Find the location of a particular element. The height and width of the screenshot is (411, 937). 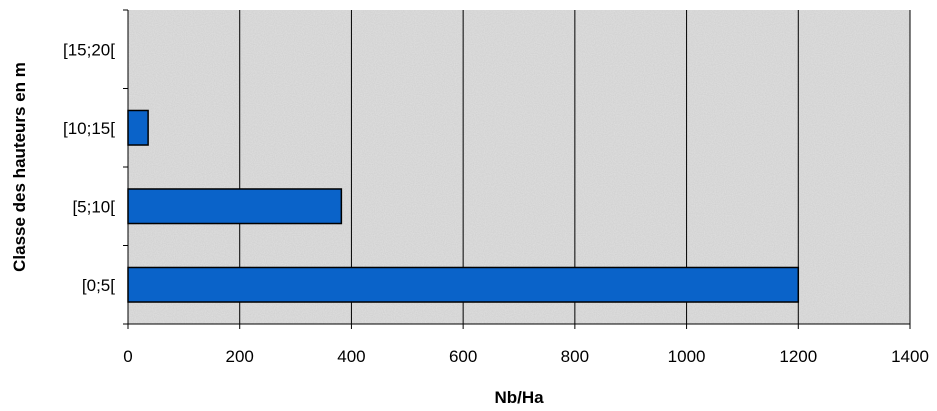

x-tick-label-2: 400 is located at coordinates (351, 356).